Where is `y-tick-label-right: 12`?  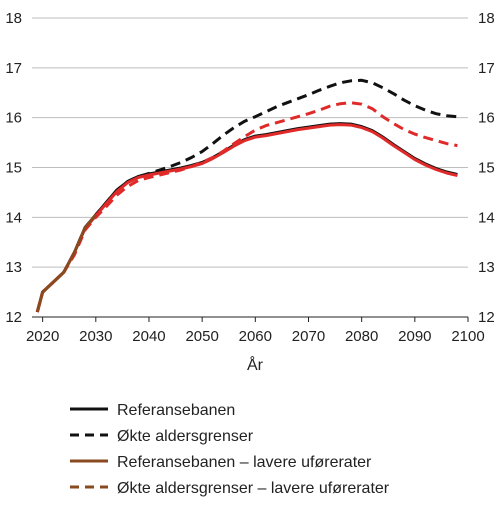
y-tick-label-right: 12 is located at coordinates (486, 317).